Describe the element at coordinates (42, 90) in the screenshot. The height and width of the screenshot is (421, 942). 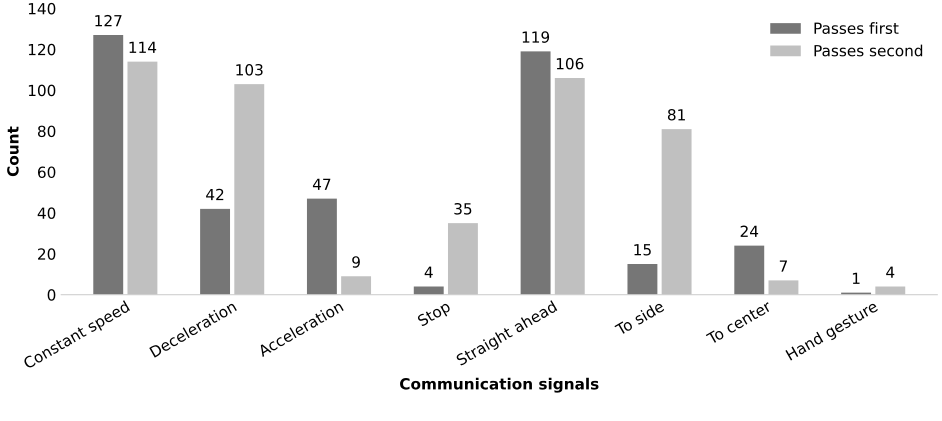
I see `y-tick-label: 100` at that location.